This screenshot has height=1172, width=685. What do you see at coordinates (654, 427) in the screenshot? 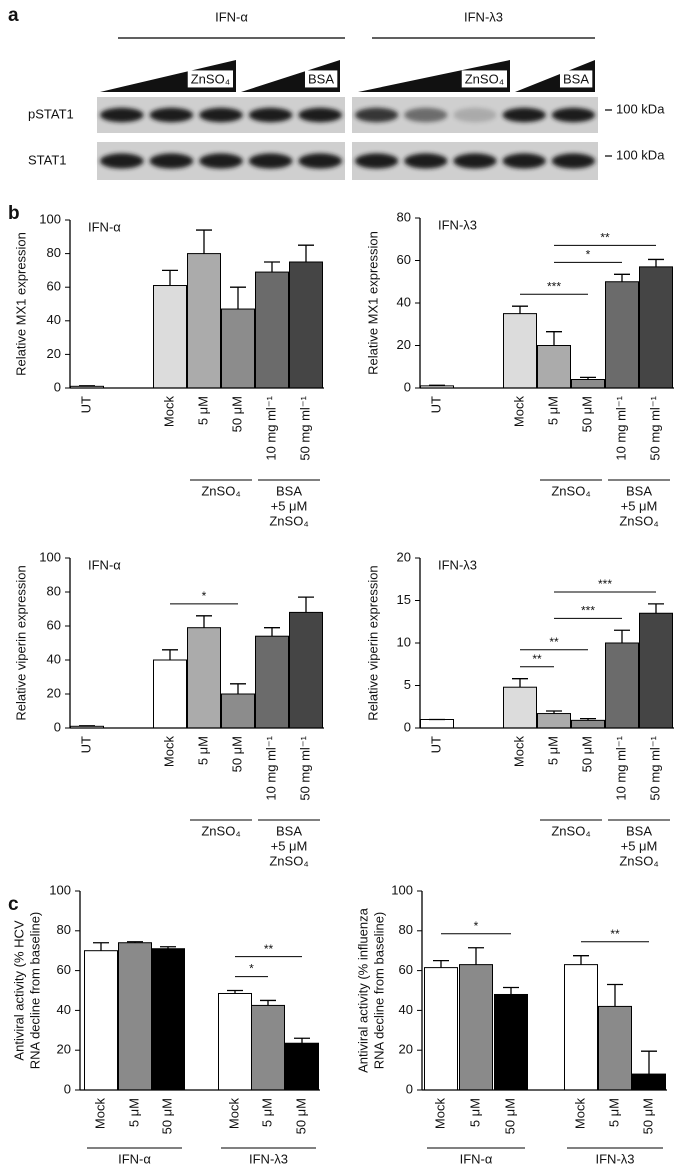
I see `x-tick-label: 50 mg ml⁻¹` at bounding box center [654, 427].